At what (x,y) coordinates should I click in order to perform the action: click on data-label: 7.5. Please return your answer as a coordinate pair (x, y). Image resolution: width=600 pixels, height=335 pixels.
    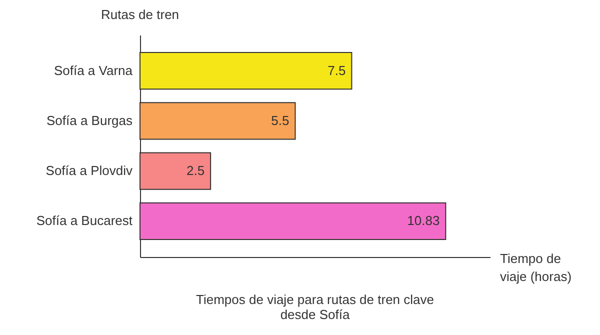
    Looking at the image, I should click on (337, 70).